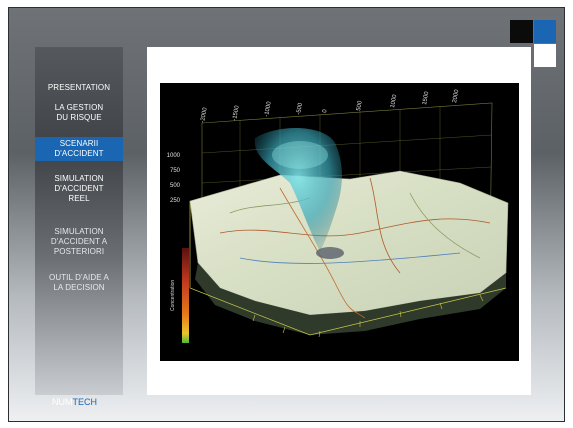  I want to click on tick-label: 2000, so click(456, 96).